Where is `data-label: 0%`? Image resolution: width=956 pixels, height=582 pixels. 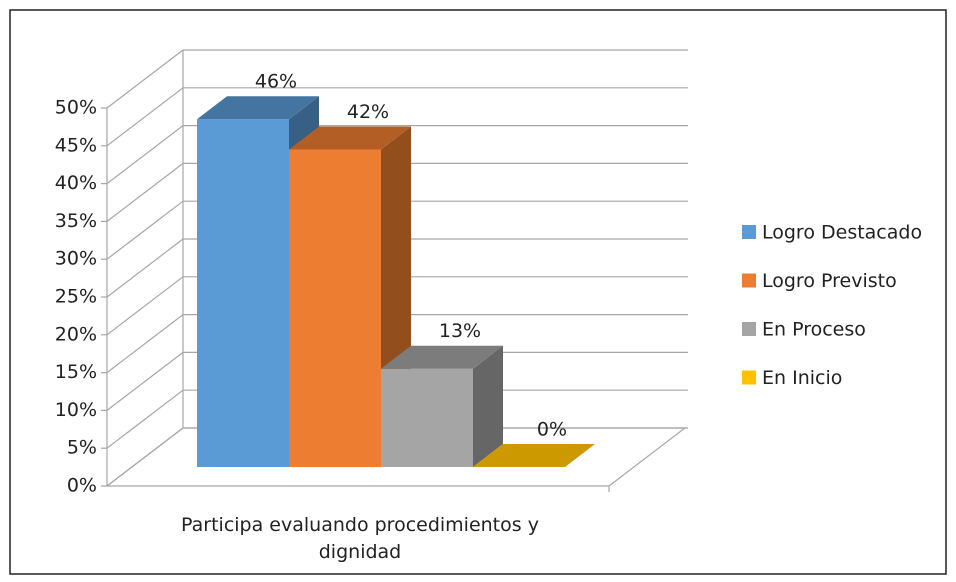
data-label: 0% is located at coordinates (552, 430).